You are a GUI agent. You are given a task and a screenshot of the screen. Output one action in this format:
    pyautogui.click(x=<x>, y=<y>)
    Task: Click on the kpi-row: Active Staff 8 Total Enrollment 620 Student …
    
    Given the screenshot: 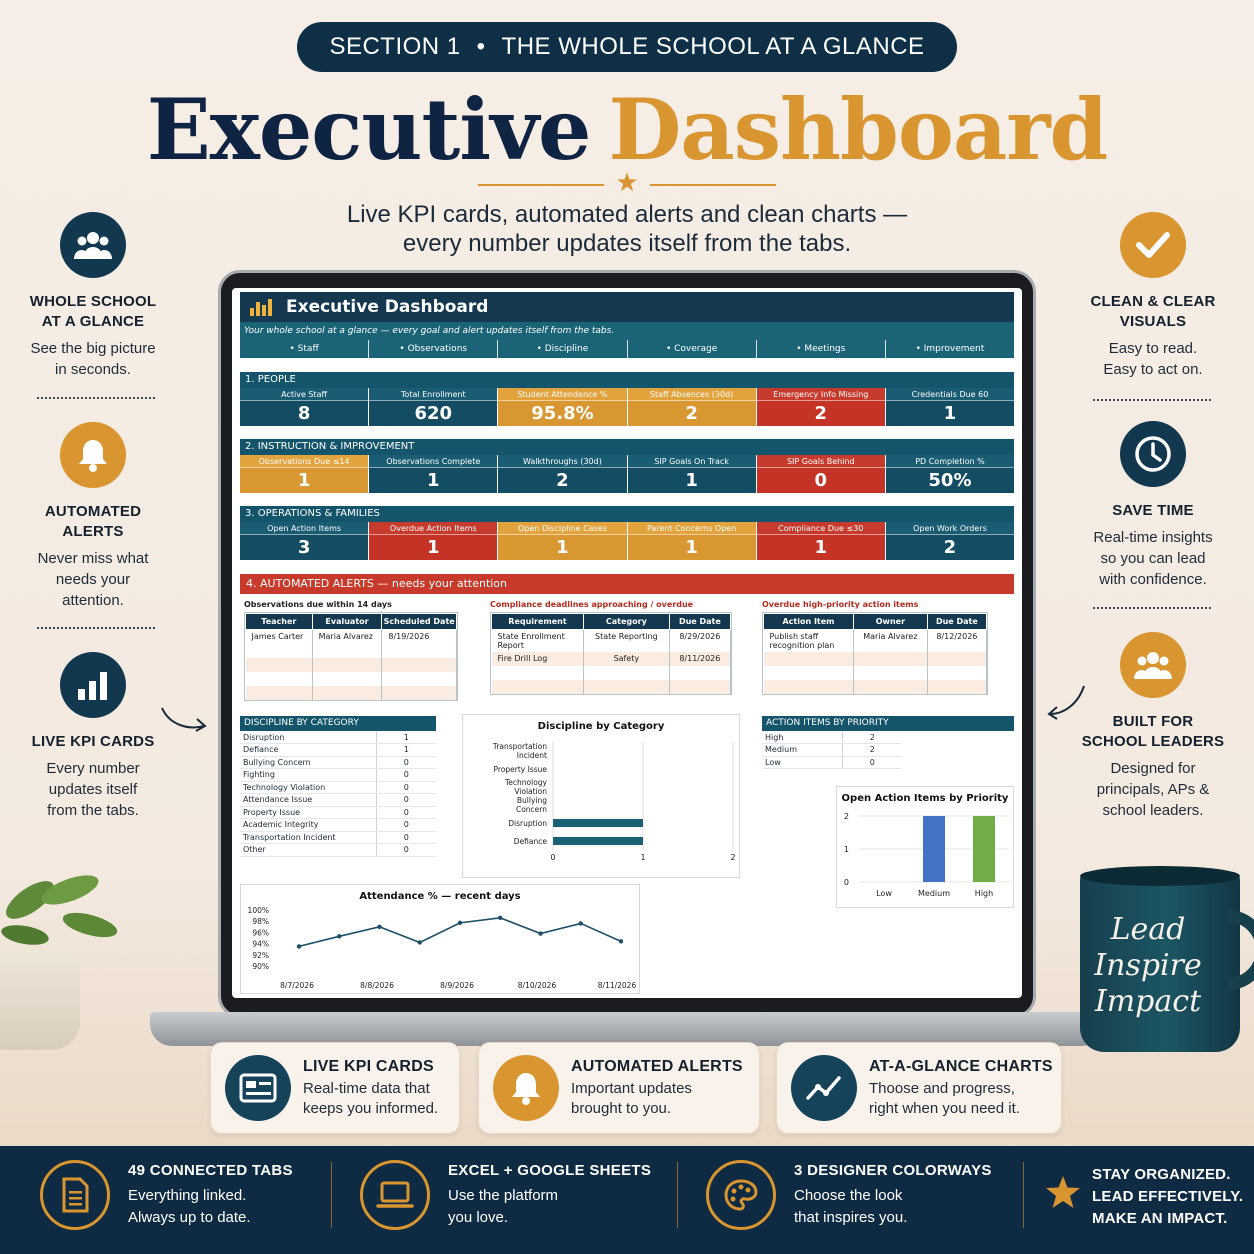 What is the action you would take?
    pyautogui.click(x=627, y=407)
    